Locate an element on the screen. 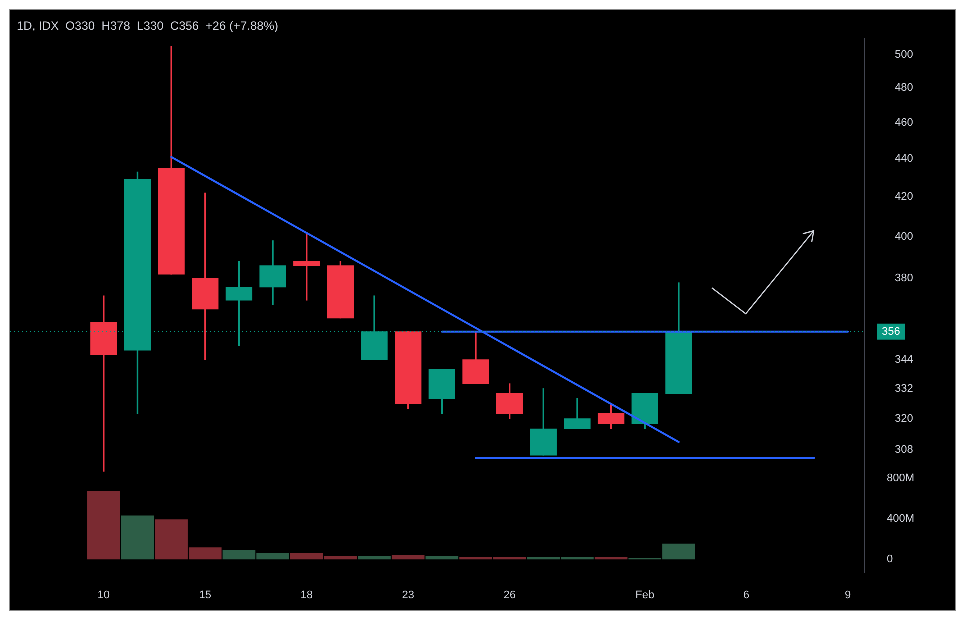 This screenshot has height=643, width=965. y-tick-label: 380 is located at coordinates (904, 278).